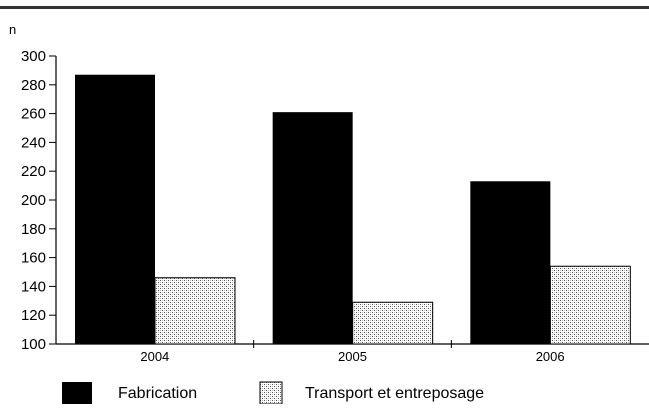 Image resolution: width=649 pixels, height=409 pixels. Describe the element at coordinates (77, 393) in the screenshot. I see `legend-swatch-fabrication` at that location.